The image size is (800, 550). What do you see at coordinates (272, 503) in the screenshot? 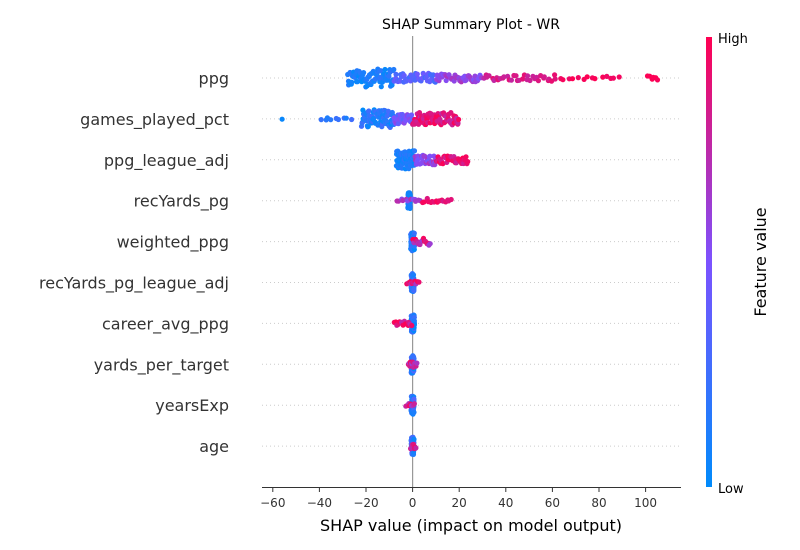
I see `x-tick-label: −60` at bounding box center [272, 503].